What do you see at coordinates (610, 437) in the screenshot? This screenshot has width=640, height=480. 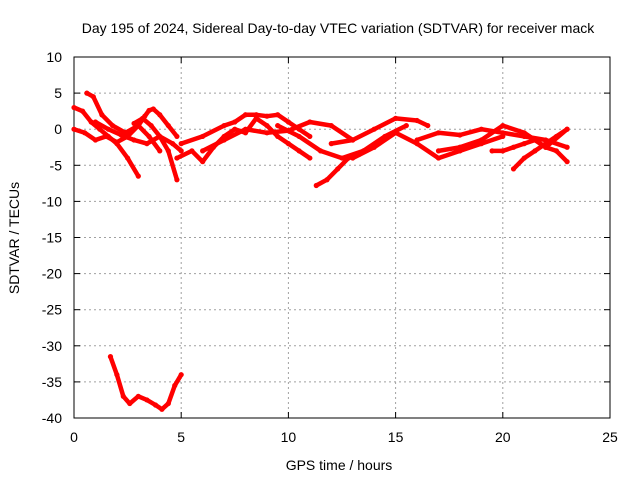 I see `x-tick-label: 25` at bounding box center [610, 437].